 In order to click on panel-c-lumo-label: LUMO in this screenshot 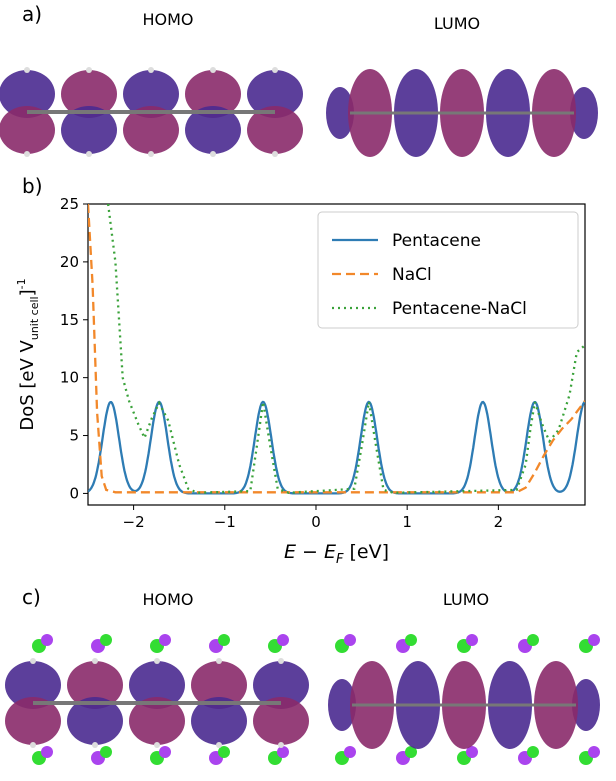, I will do `click(466, 599)`.